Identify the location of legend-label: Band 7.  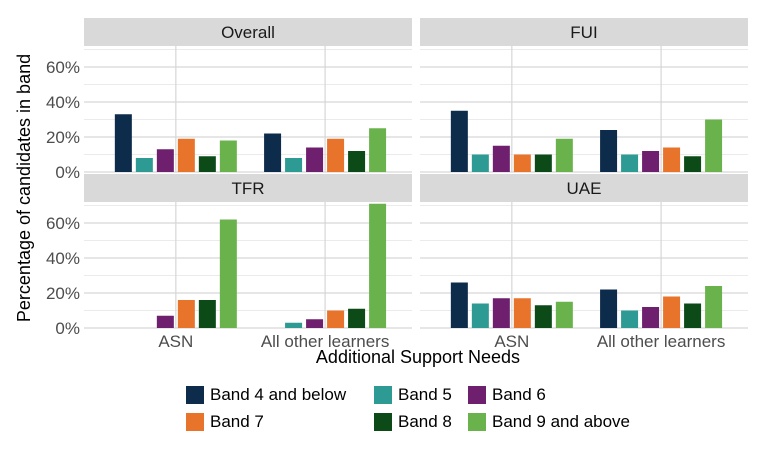
(237, 421).